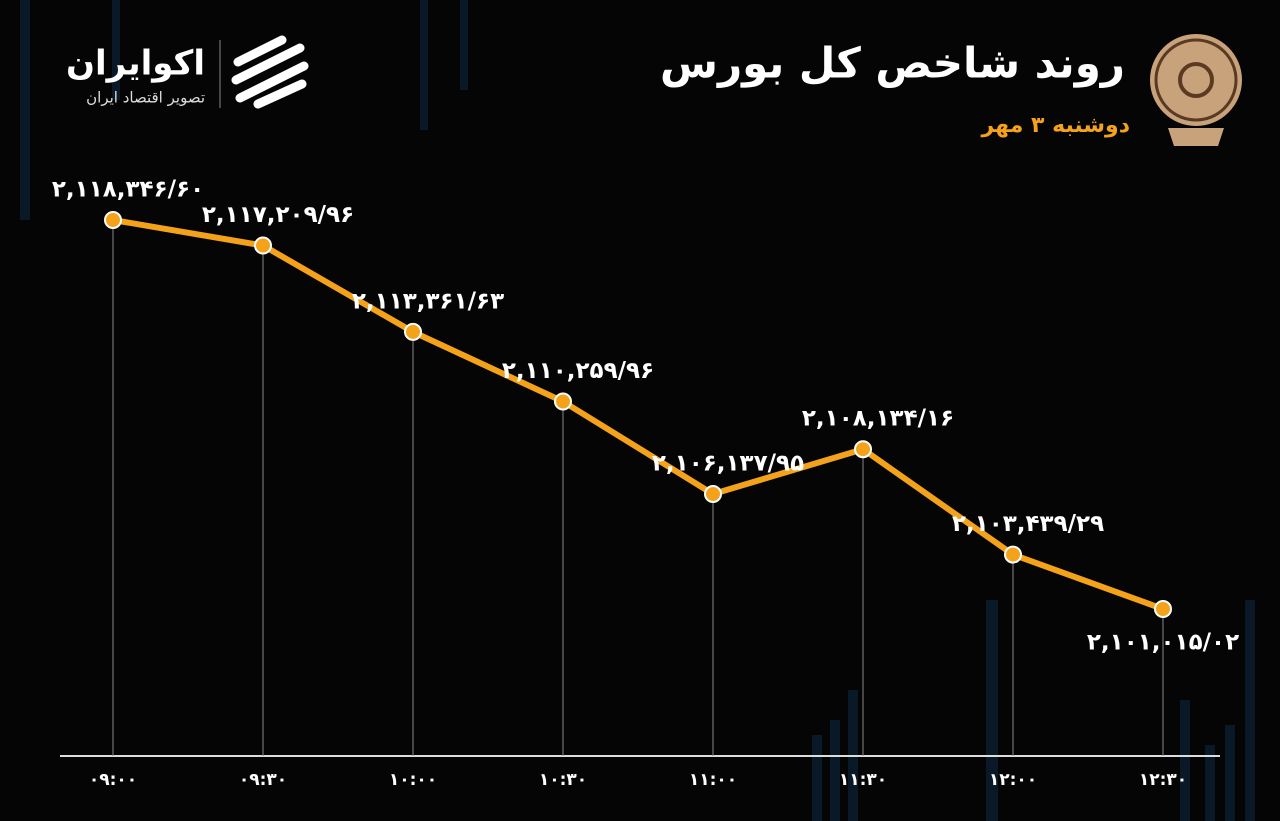  Describe the element at coordinates (563, 780) in the screenshot. I see `x-tick-label: ۱۰:۳۰` at that location.